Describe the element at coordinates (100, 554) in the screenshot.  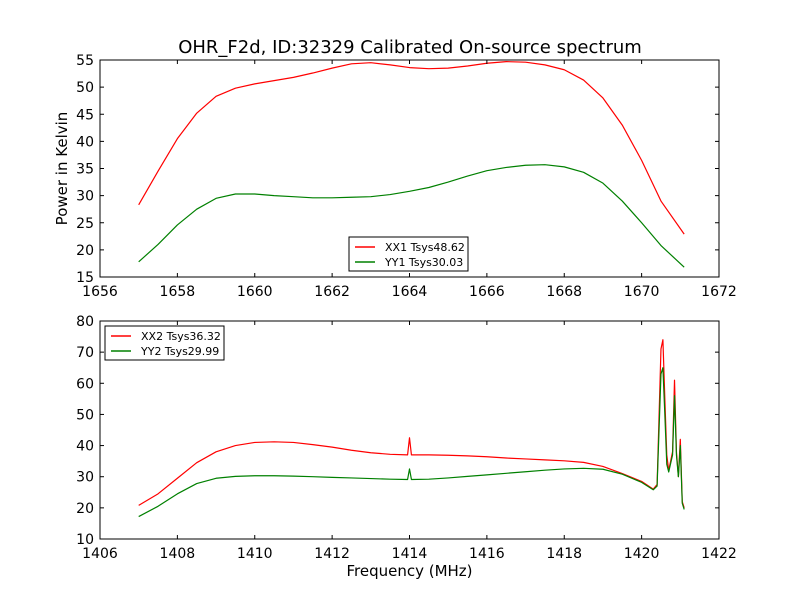
I see `chart-1-xtick-label-0: 1406` at that location.